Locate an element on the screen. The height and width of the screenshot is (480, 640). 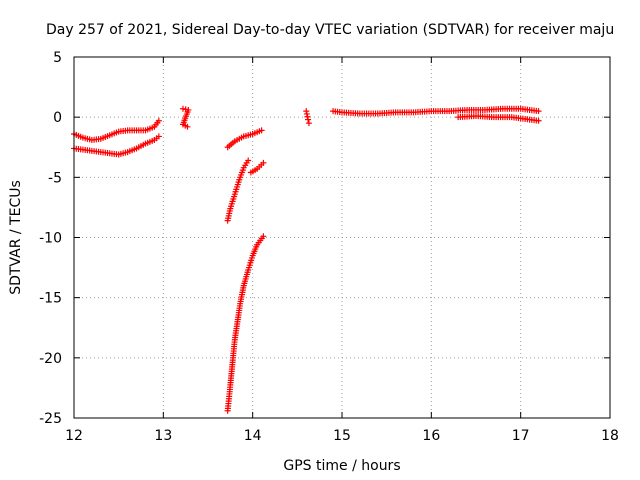
y-tick-label: -15 is located at coordinates (50, 299).